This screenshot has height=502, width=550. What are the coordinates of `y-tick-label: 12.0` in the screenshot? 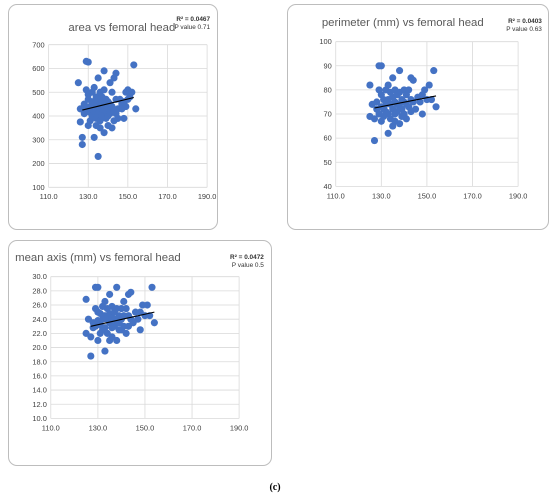 It's located at (39, 404).